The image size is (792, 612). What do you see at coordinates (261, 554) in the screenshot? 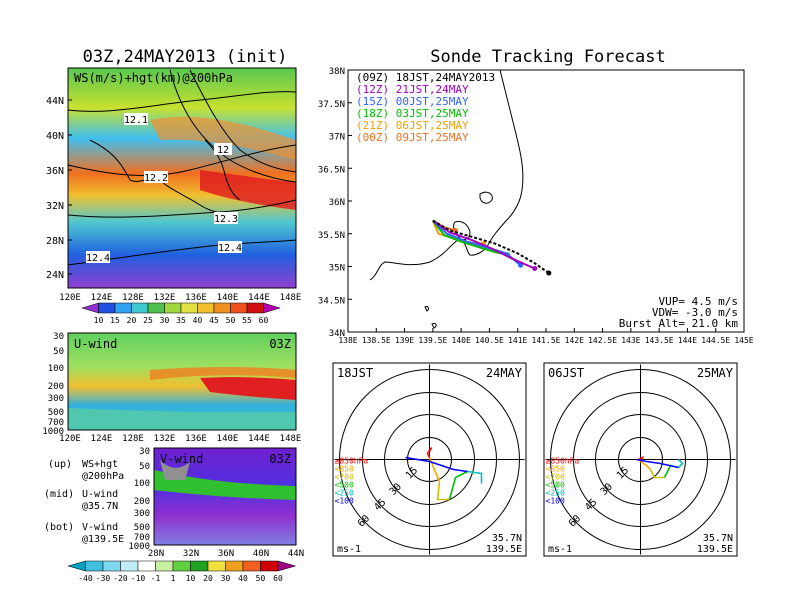
I see `lat-tick-label: 40N` at bounding box center [261, 554].